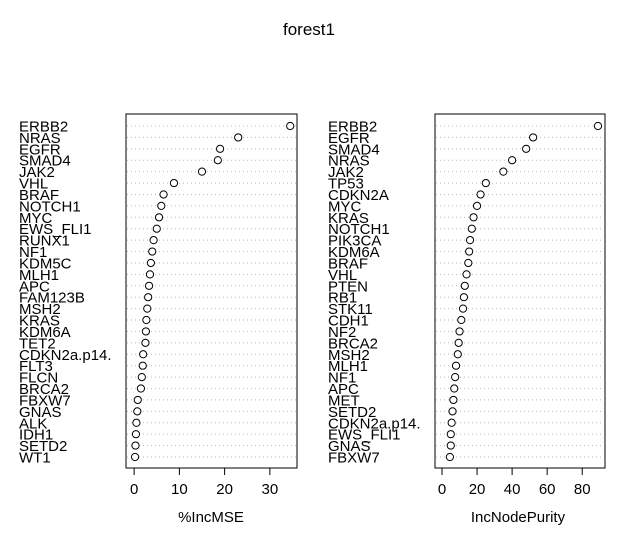 Image resolution: width=618 pixels, height=545 pixels. Describe the element at coordinates (514, 482) in the screenshot. I see `incnodepurity-x-axis: 0 20 40 60 80` at that location.